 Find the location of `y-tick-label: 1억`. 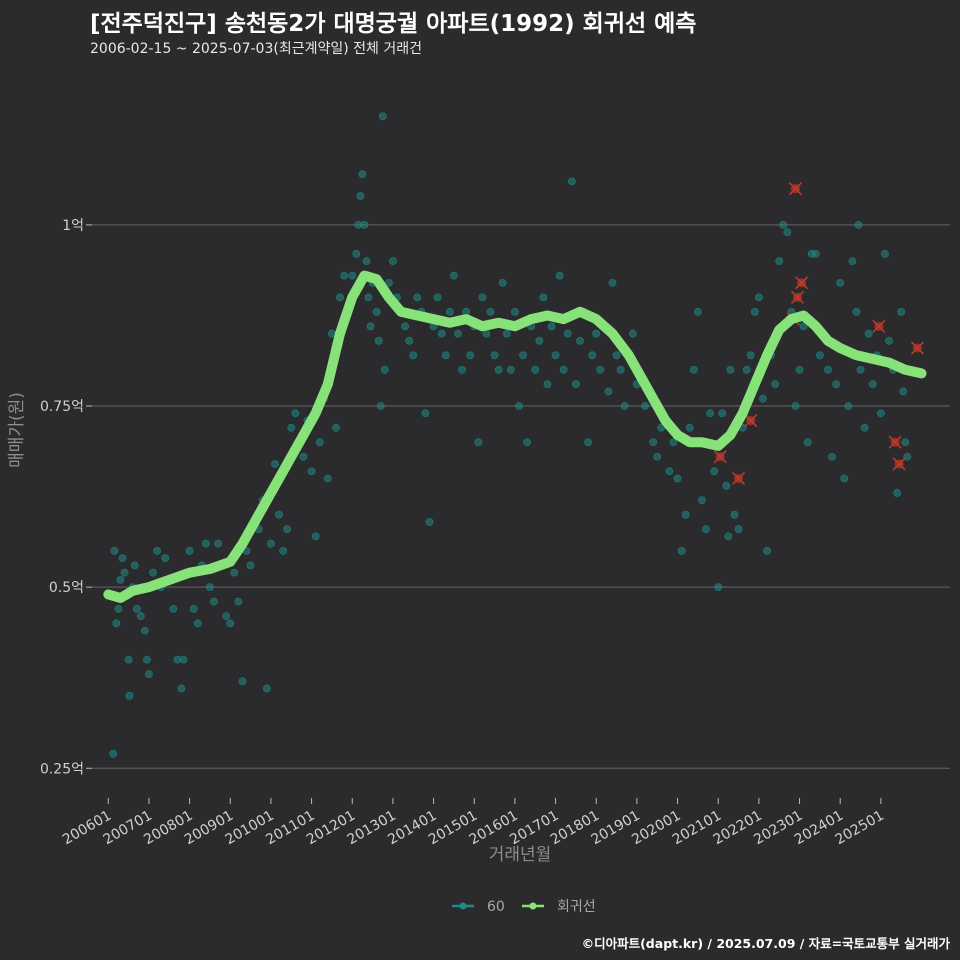

y-tick-label: 1억 is located at coordinates (73, 226).